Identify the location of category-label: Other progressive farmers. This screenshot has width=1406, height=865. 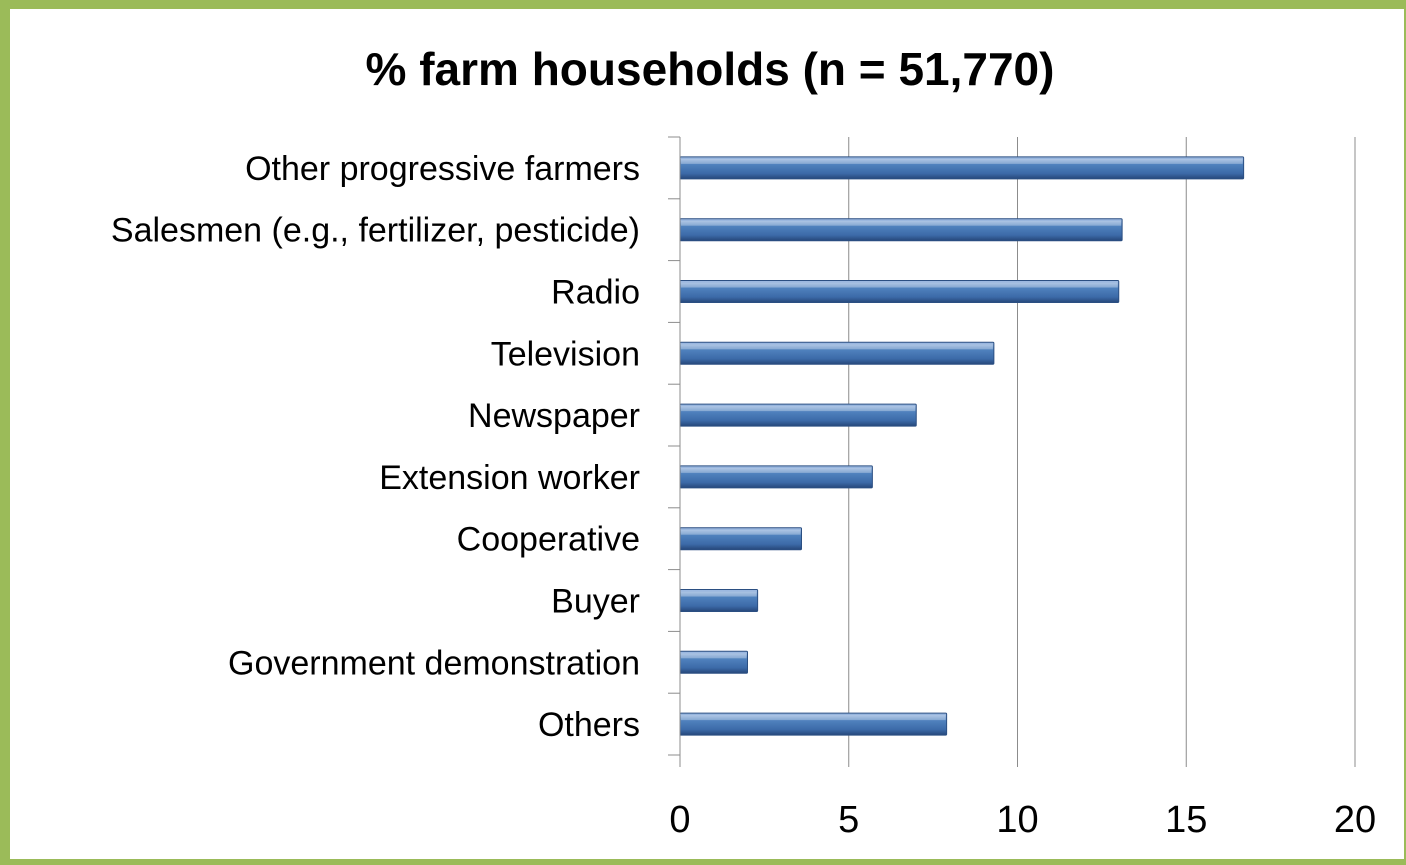
(442, 169).